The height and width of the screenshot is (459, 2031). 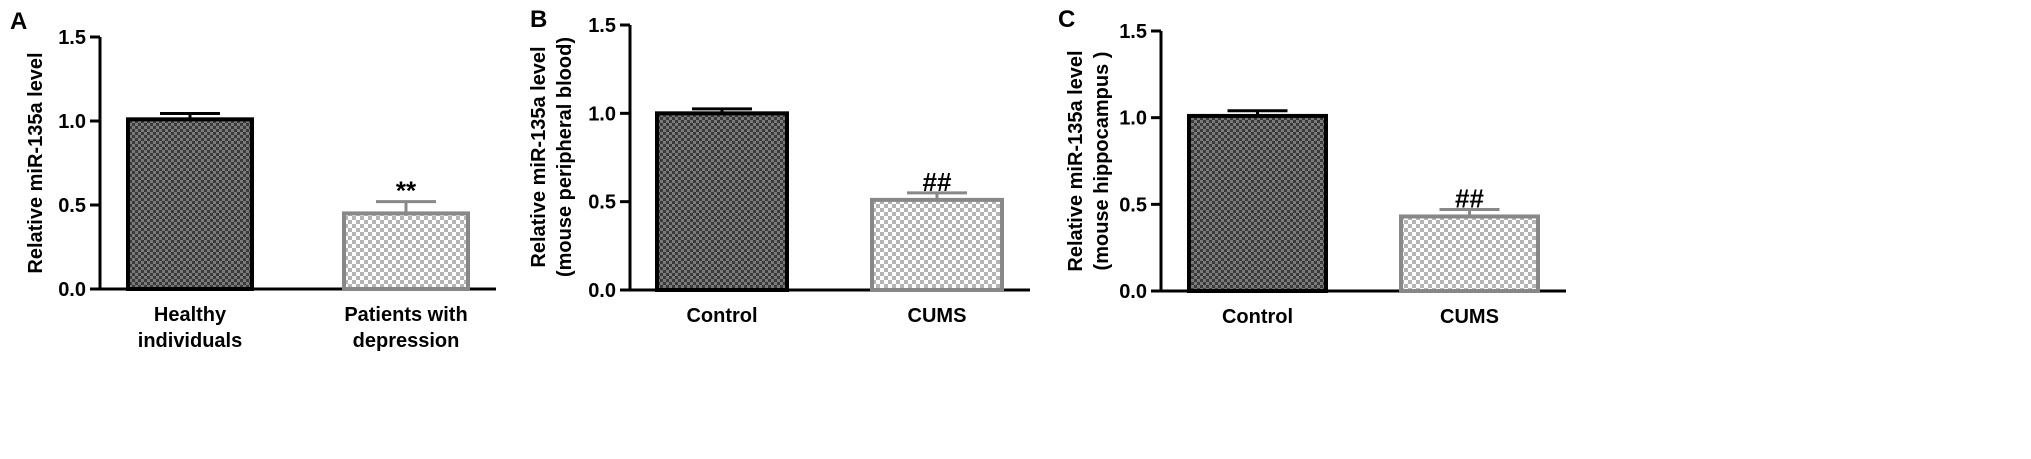 I want to click on panel-label: C, so click(x=1066, y=19).